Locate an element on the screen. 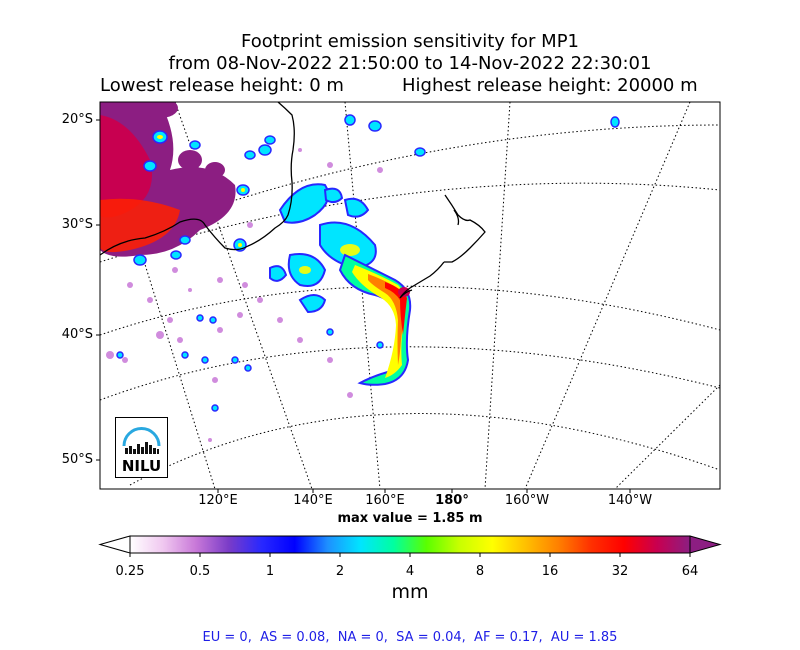  coastlines is located at coordinates (293, 200).